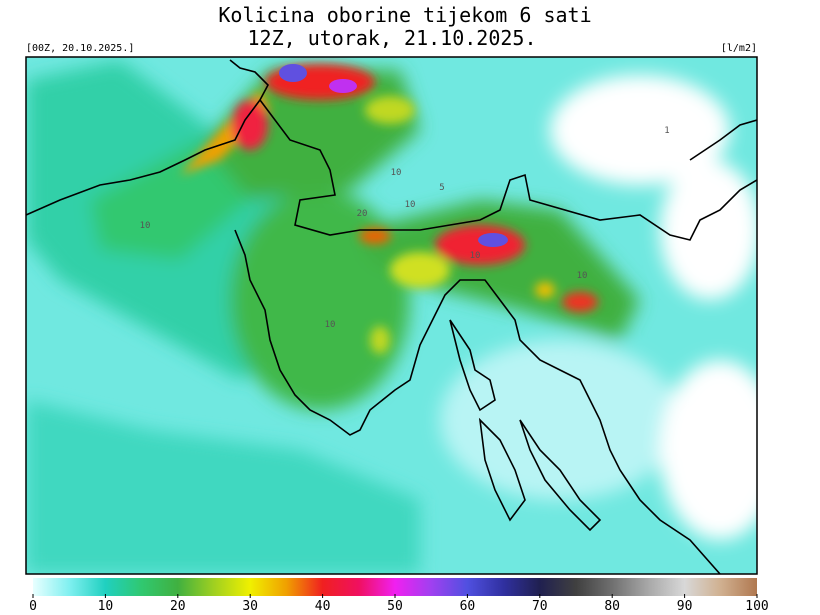 The height and width of the screenshot is (615, 820). Describe the element at coordinates (80, 48) in the screenshot. I see `run-label: [00Z, 20.10.2025.]` at that location.